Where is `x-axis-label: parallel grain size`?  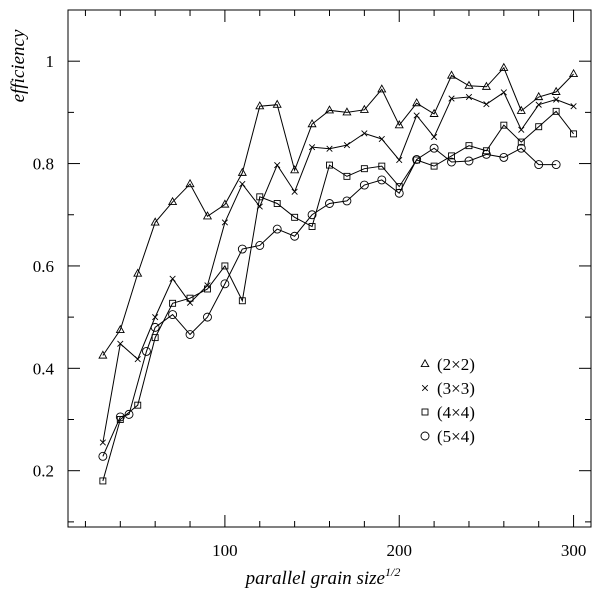
x-axis-label: parallel grain size is located at coordinates (314, 578).